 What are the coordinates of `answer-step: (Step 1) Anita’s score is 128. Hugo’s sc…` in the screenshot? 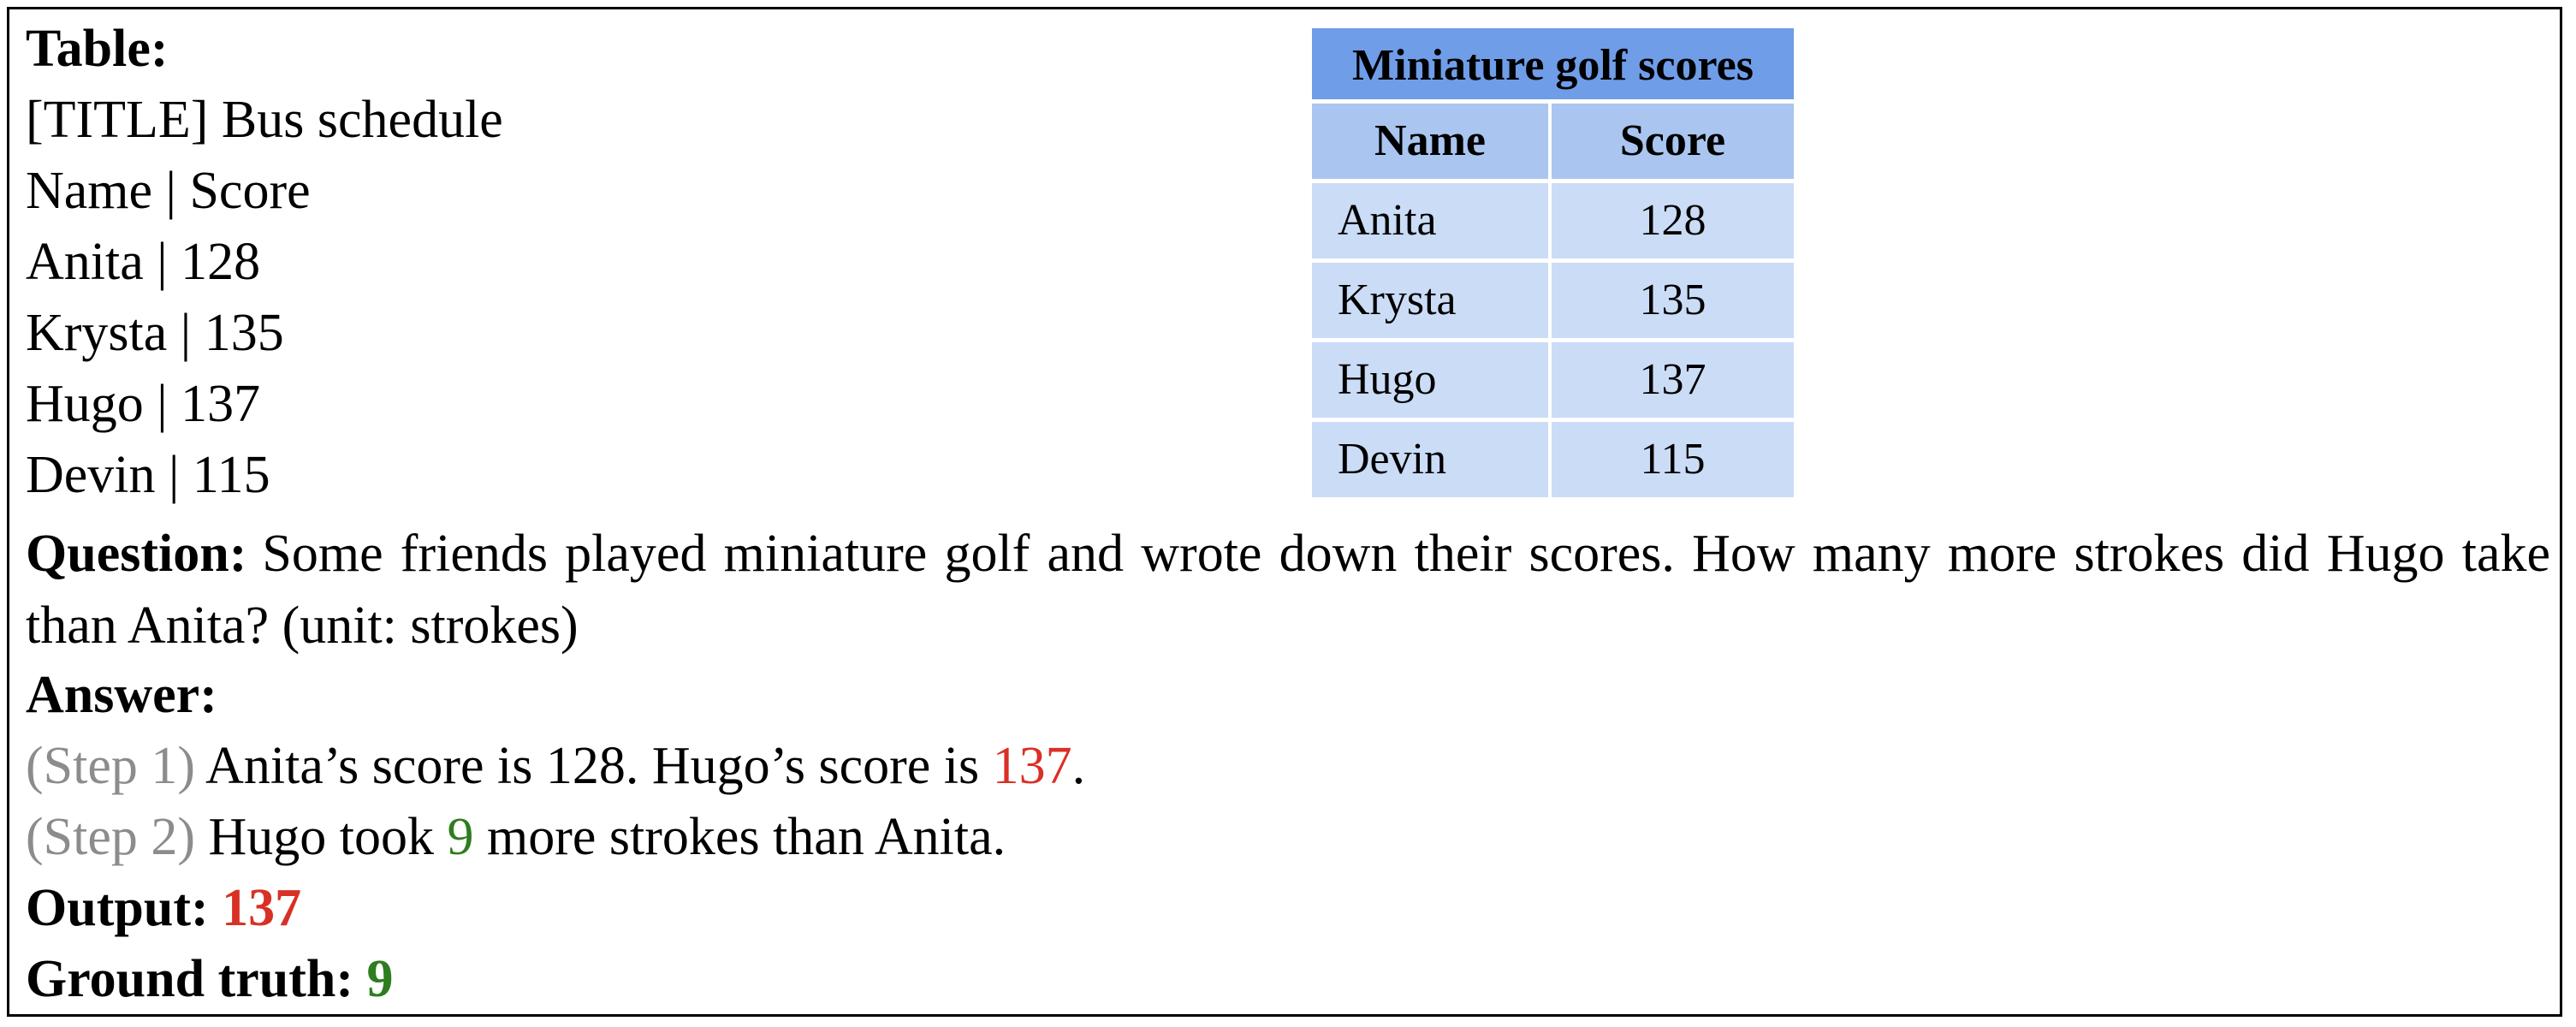 It's located at (555, 766).